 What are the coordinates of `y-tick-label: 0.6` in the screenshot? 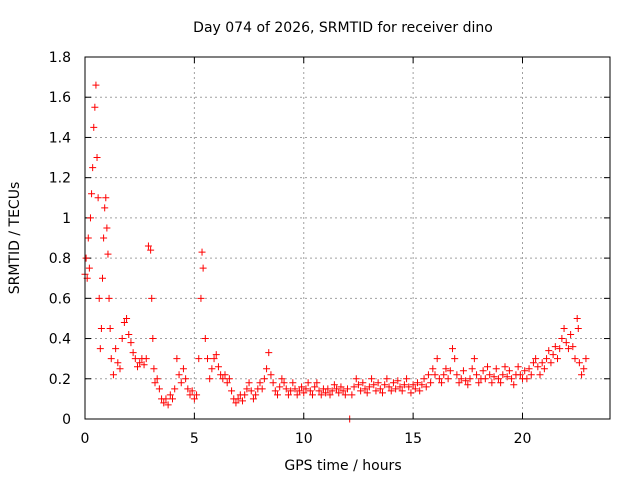 It's located at (60, 299).